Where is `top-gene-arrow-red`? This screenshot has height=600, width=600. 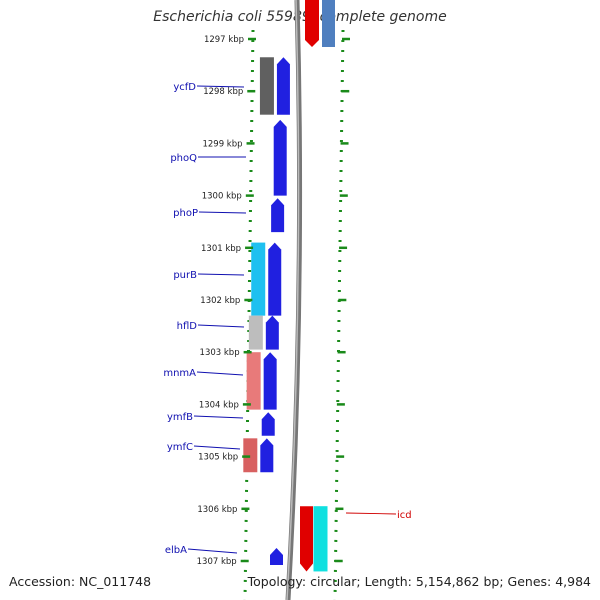 top-gene-arrow-red is located at coordinates (312, 23).